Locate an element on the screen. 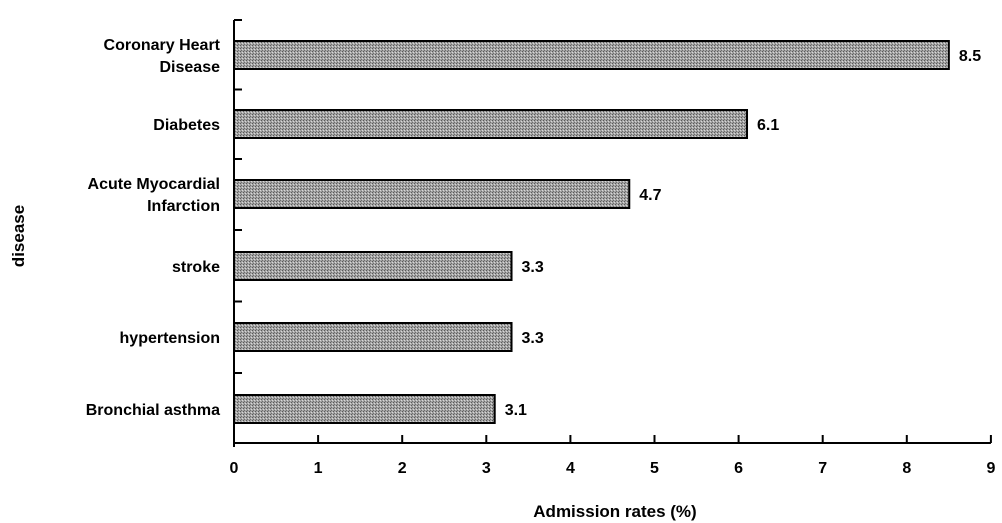  x-tick-label: 4 is located at coordinates (570, 468).